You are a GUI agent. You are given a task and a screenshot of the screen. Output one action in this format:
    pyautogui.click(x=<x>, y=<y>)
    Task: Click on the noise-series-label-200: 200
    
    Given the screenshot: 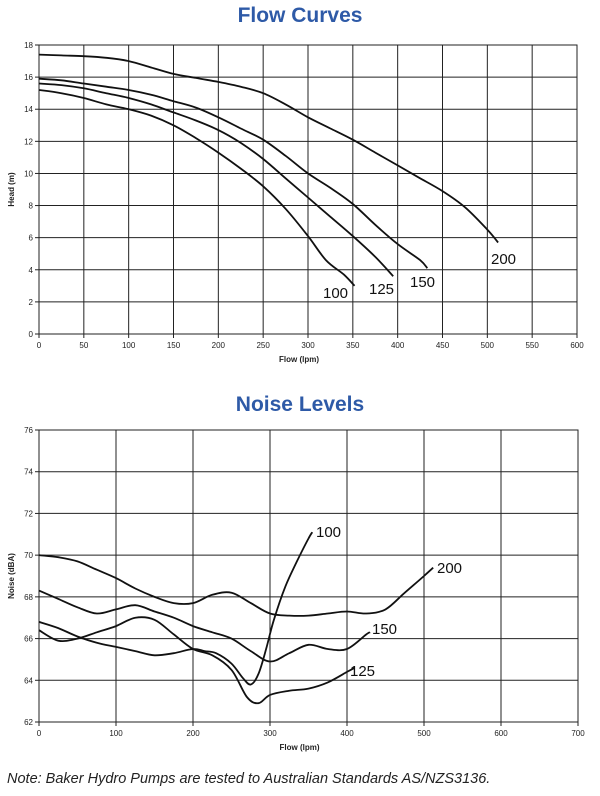 What is the action you would take?
    pyautogui.click(x=449, y=568)
    